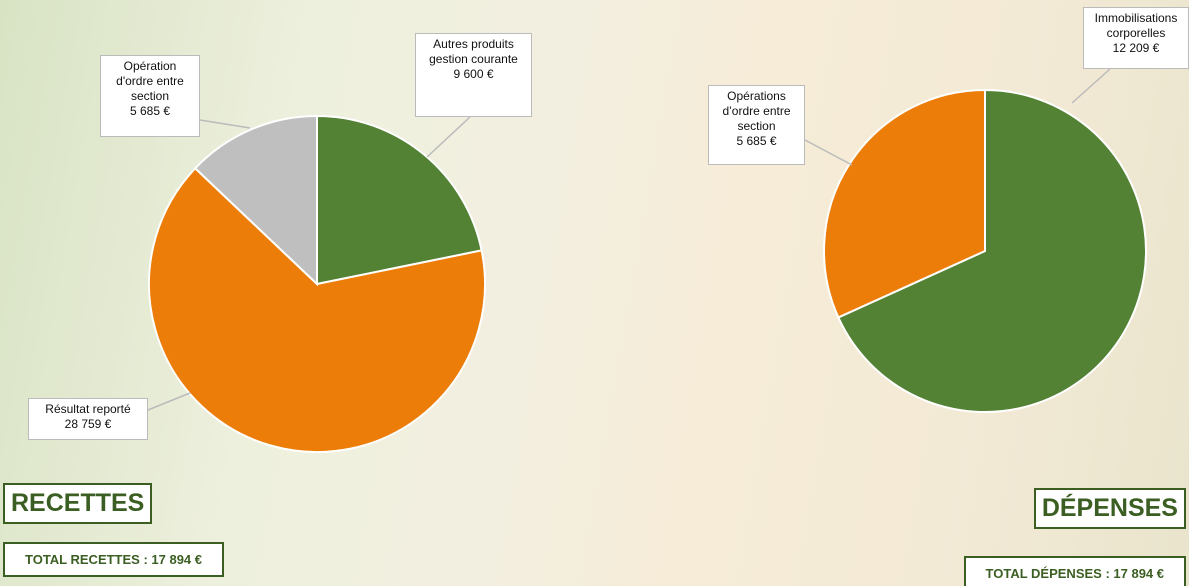 The image size is (1189, 586). I want to click on slice-label: Résultat reporté 28 759 €, so click(88, 419).